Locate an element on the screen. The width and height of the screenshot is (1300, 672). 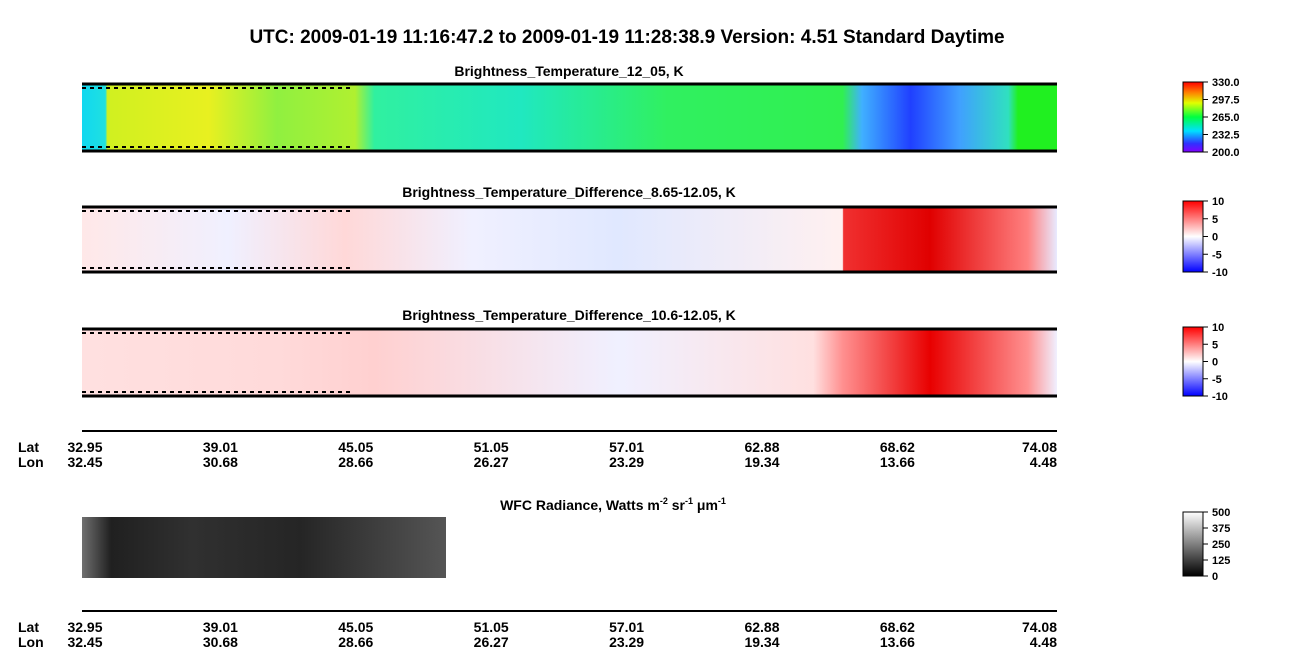
title-part: μm is located at coordinates (705, 505).